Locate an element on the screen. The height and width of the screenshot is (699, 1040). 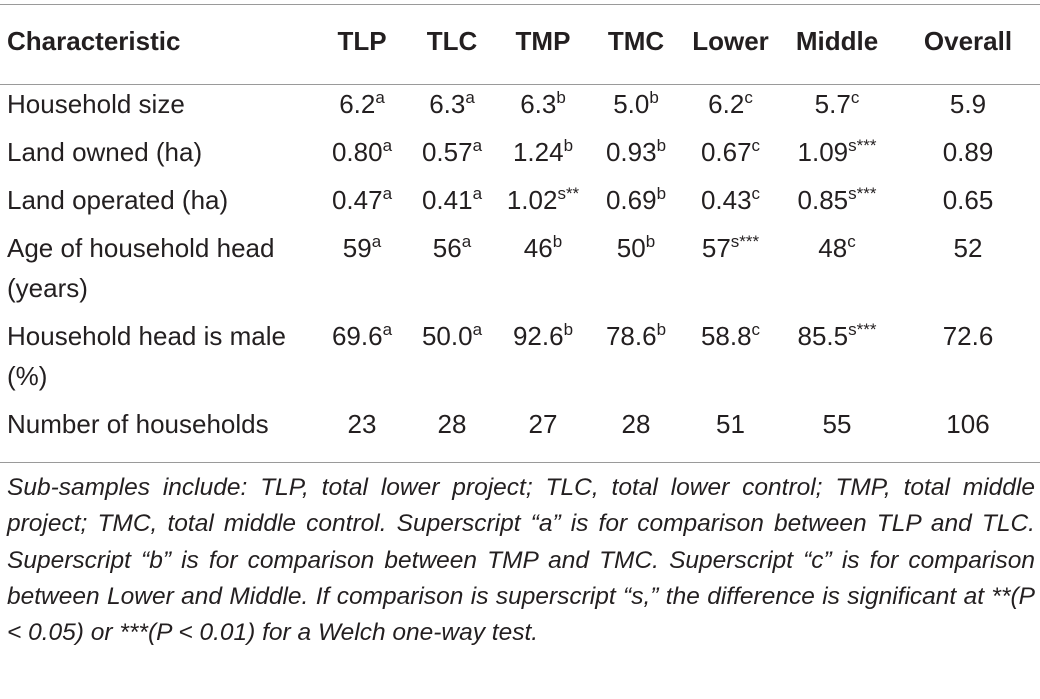
table-cell: 106 is located at coordinates (968, 428).